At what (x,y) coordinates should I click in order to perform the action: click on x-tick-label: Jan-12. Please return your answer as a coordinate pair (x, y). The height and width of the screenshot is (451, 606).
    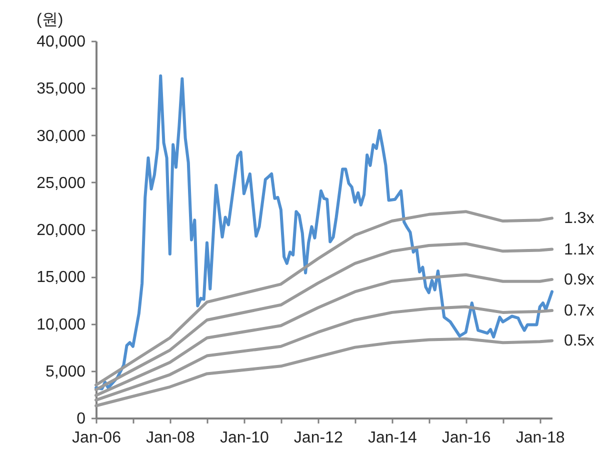
    Looking at the image, I should click on (318, 438).